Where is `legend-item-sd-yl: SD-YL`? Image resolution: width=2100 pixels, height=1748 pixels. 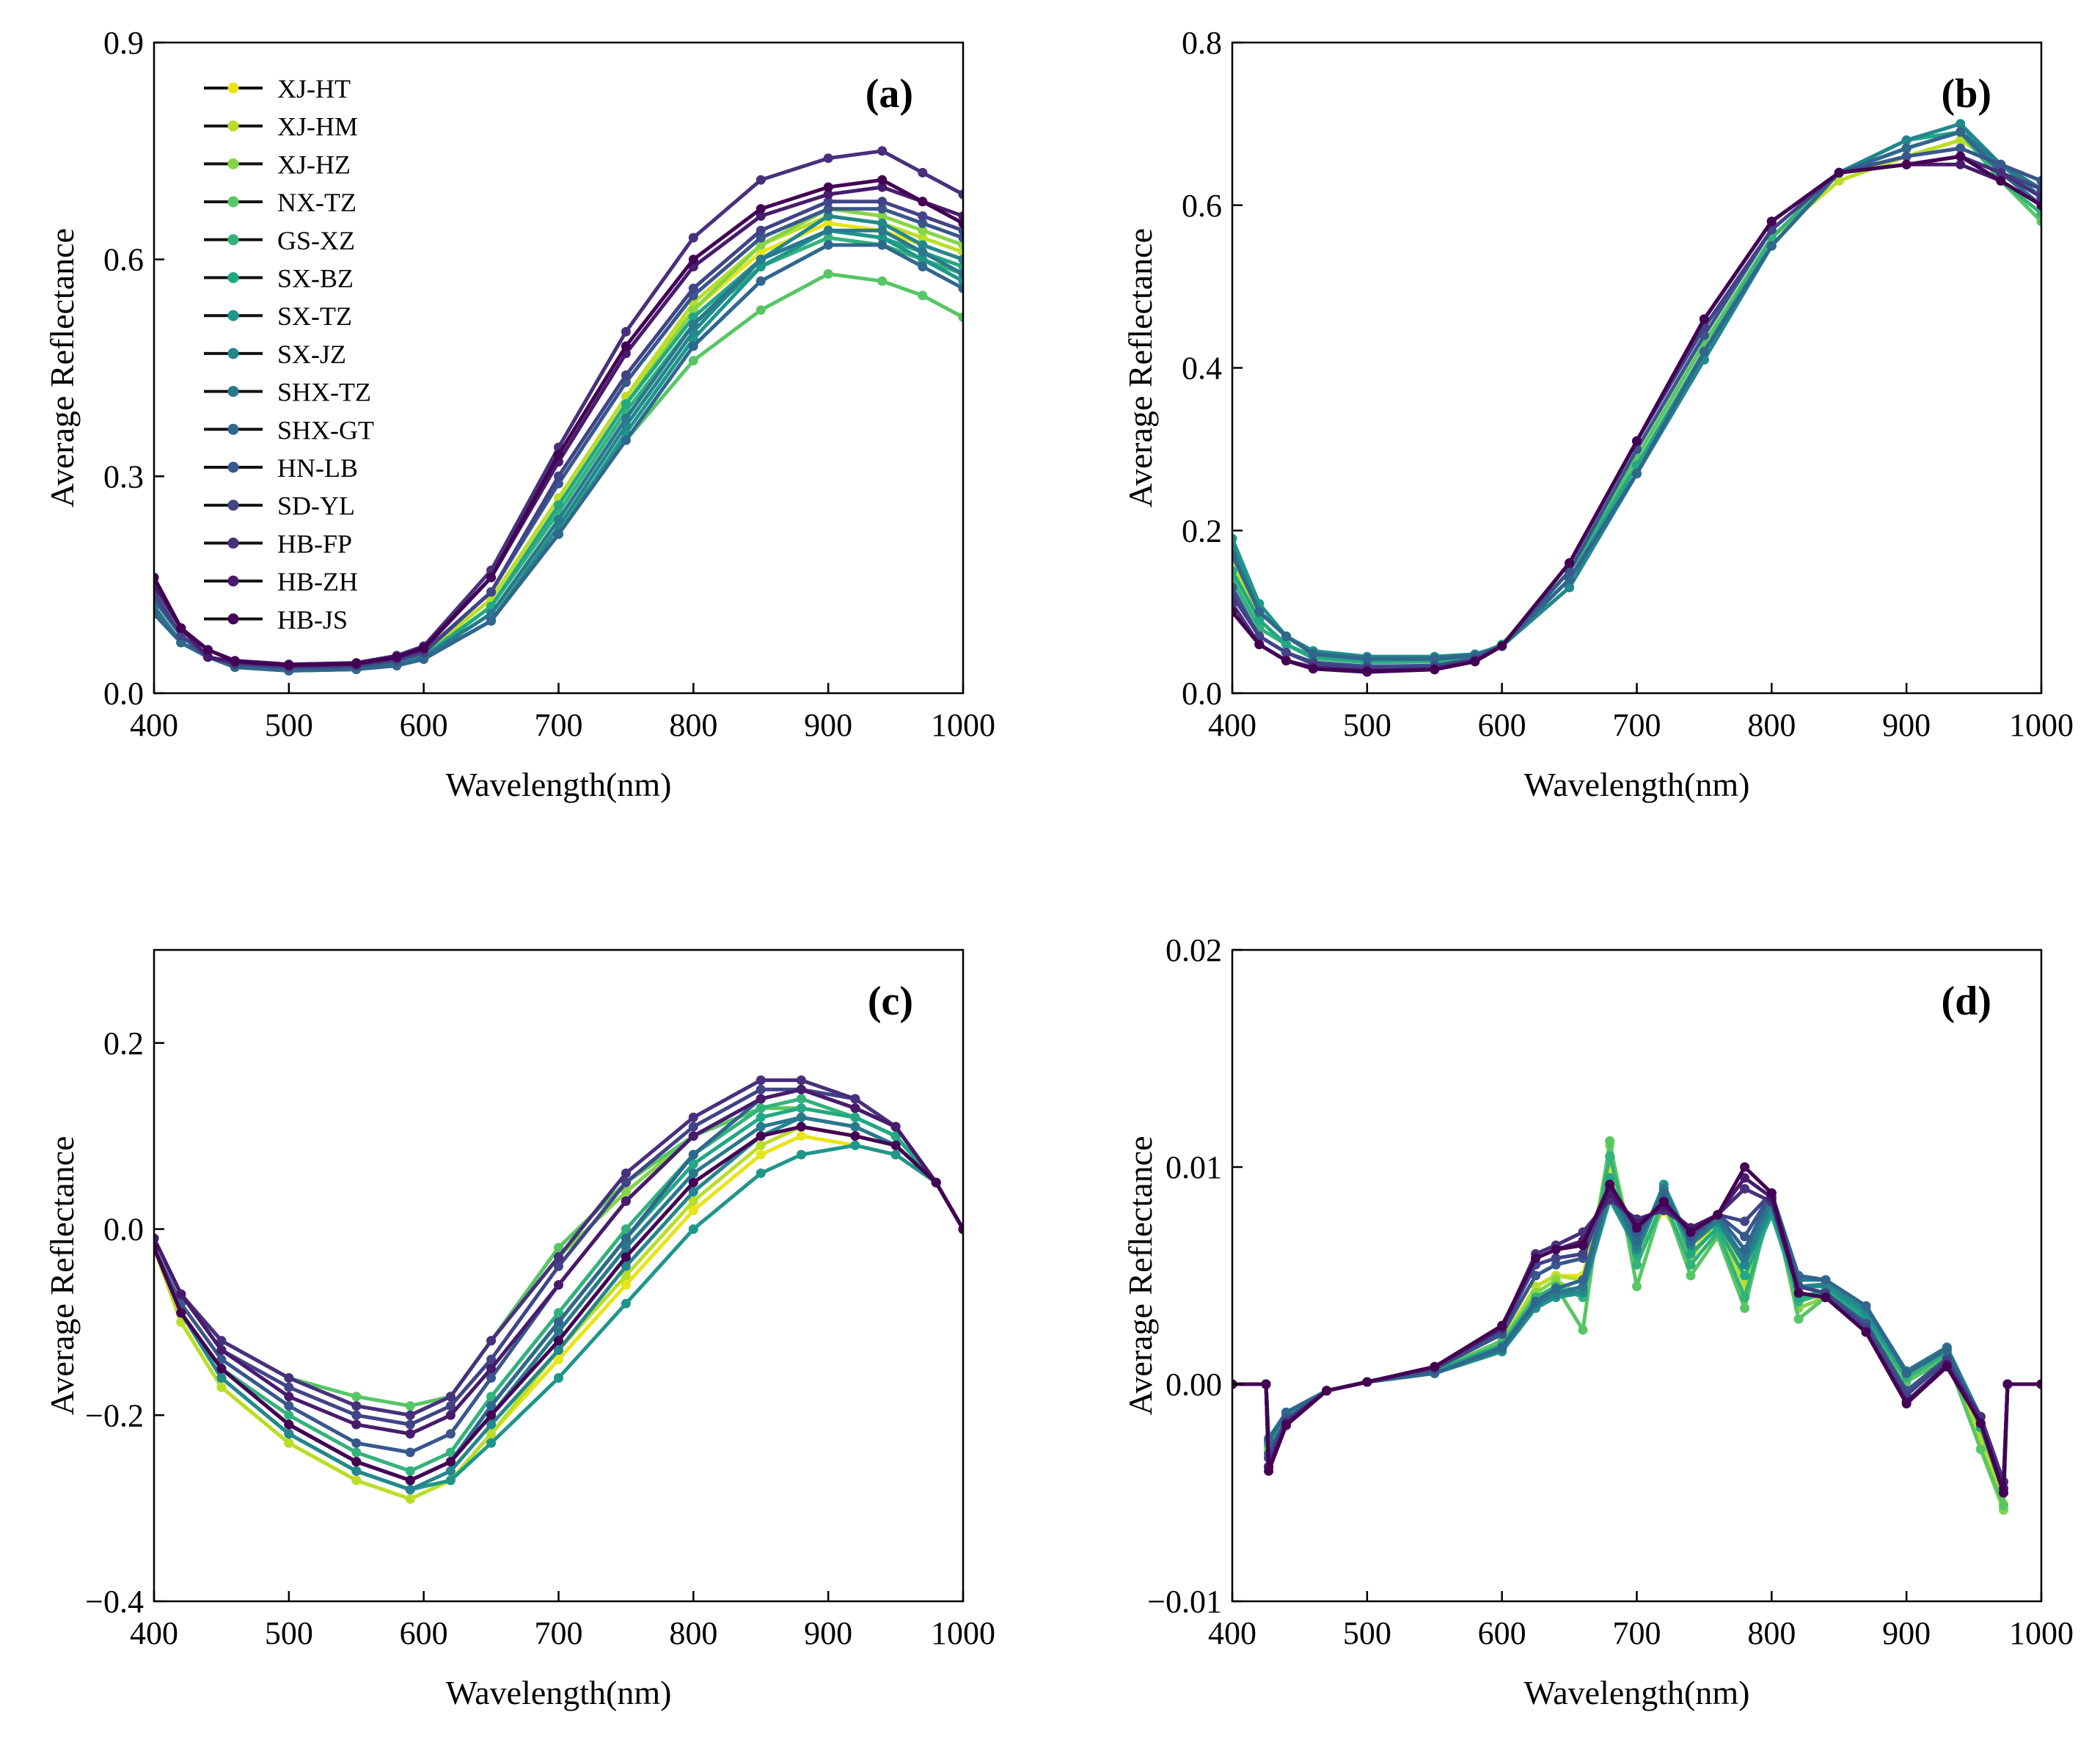 legend-item-sd-yl: SD-YL is located at coordinates (279, 506).